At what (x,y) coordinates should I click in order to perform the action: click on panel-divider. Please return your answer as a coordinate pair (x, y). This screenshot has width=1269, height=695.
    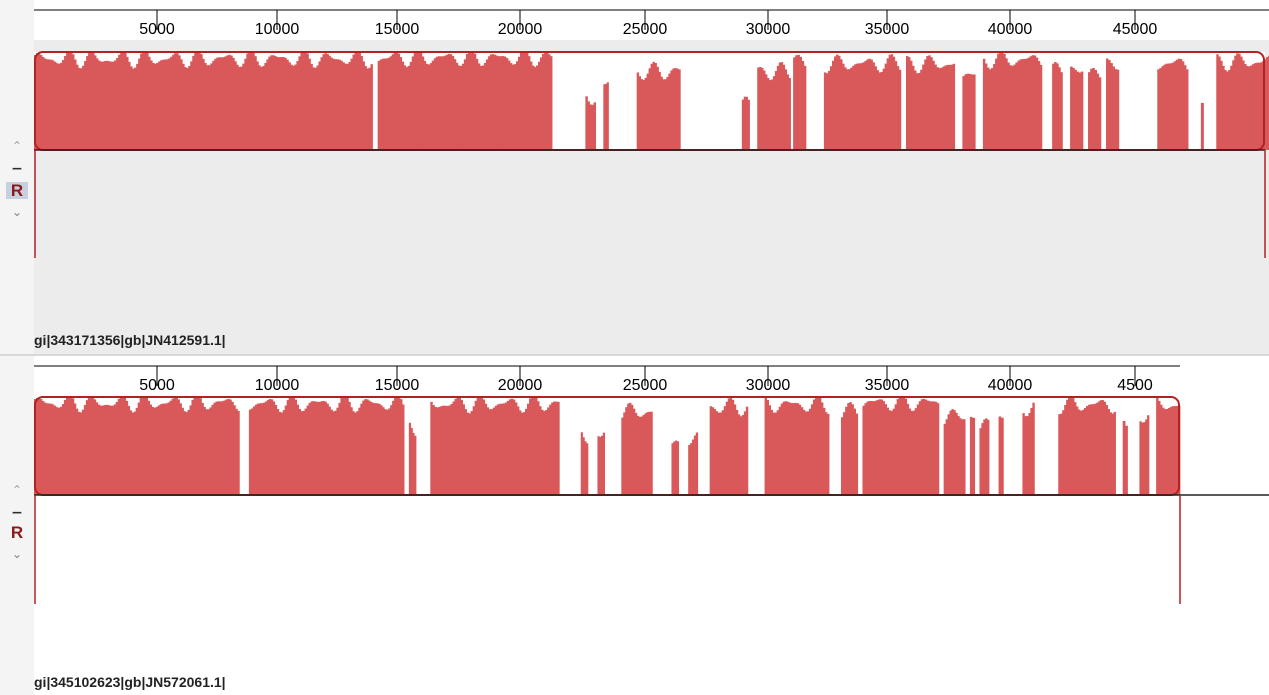
    Looking at the image, I should click on (634, 355).